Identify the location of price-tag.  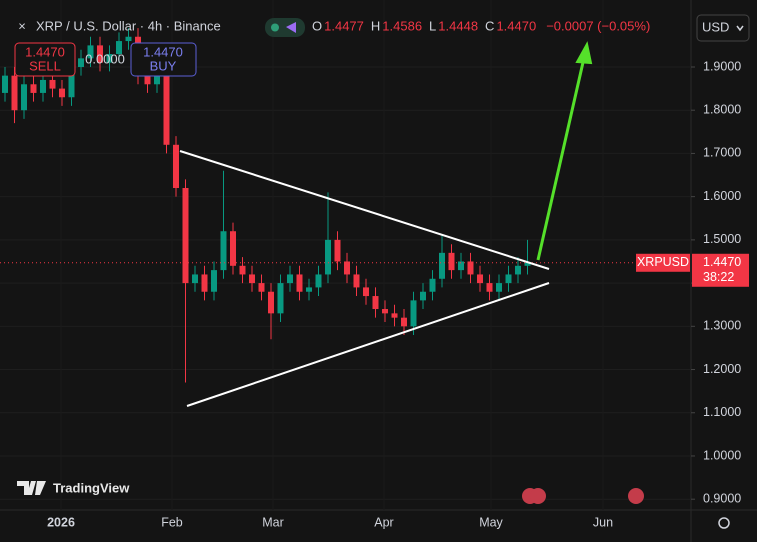
(720, 270).